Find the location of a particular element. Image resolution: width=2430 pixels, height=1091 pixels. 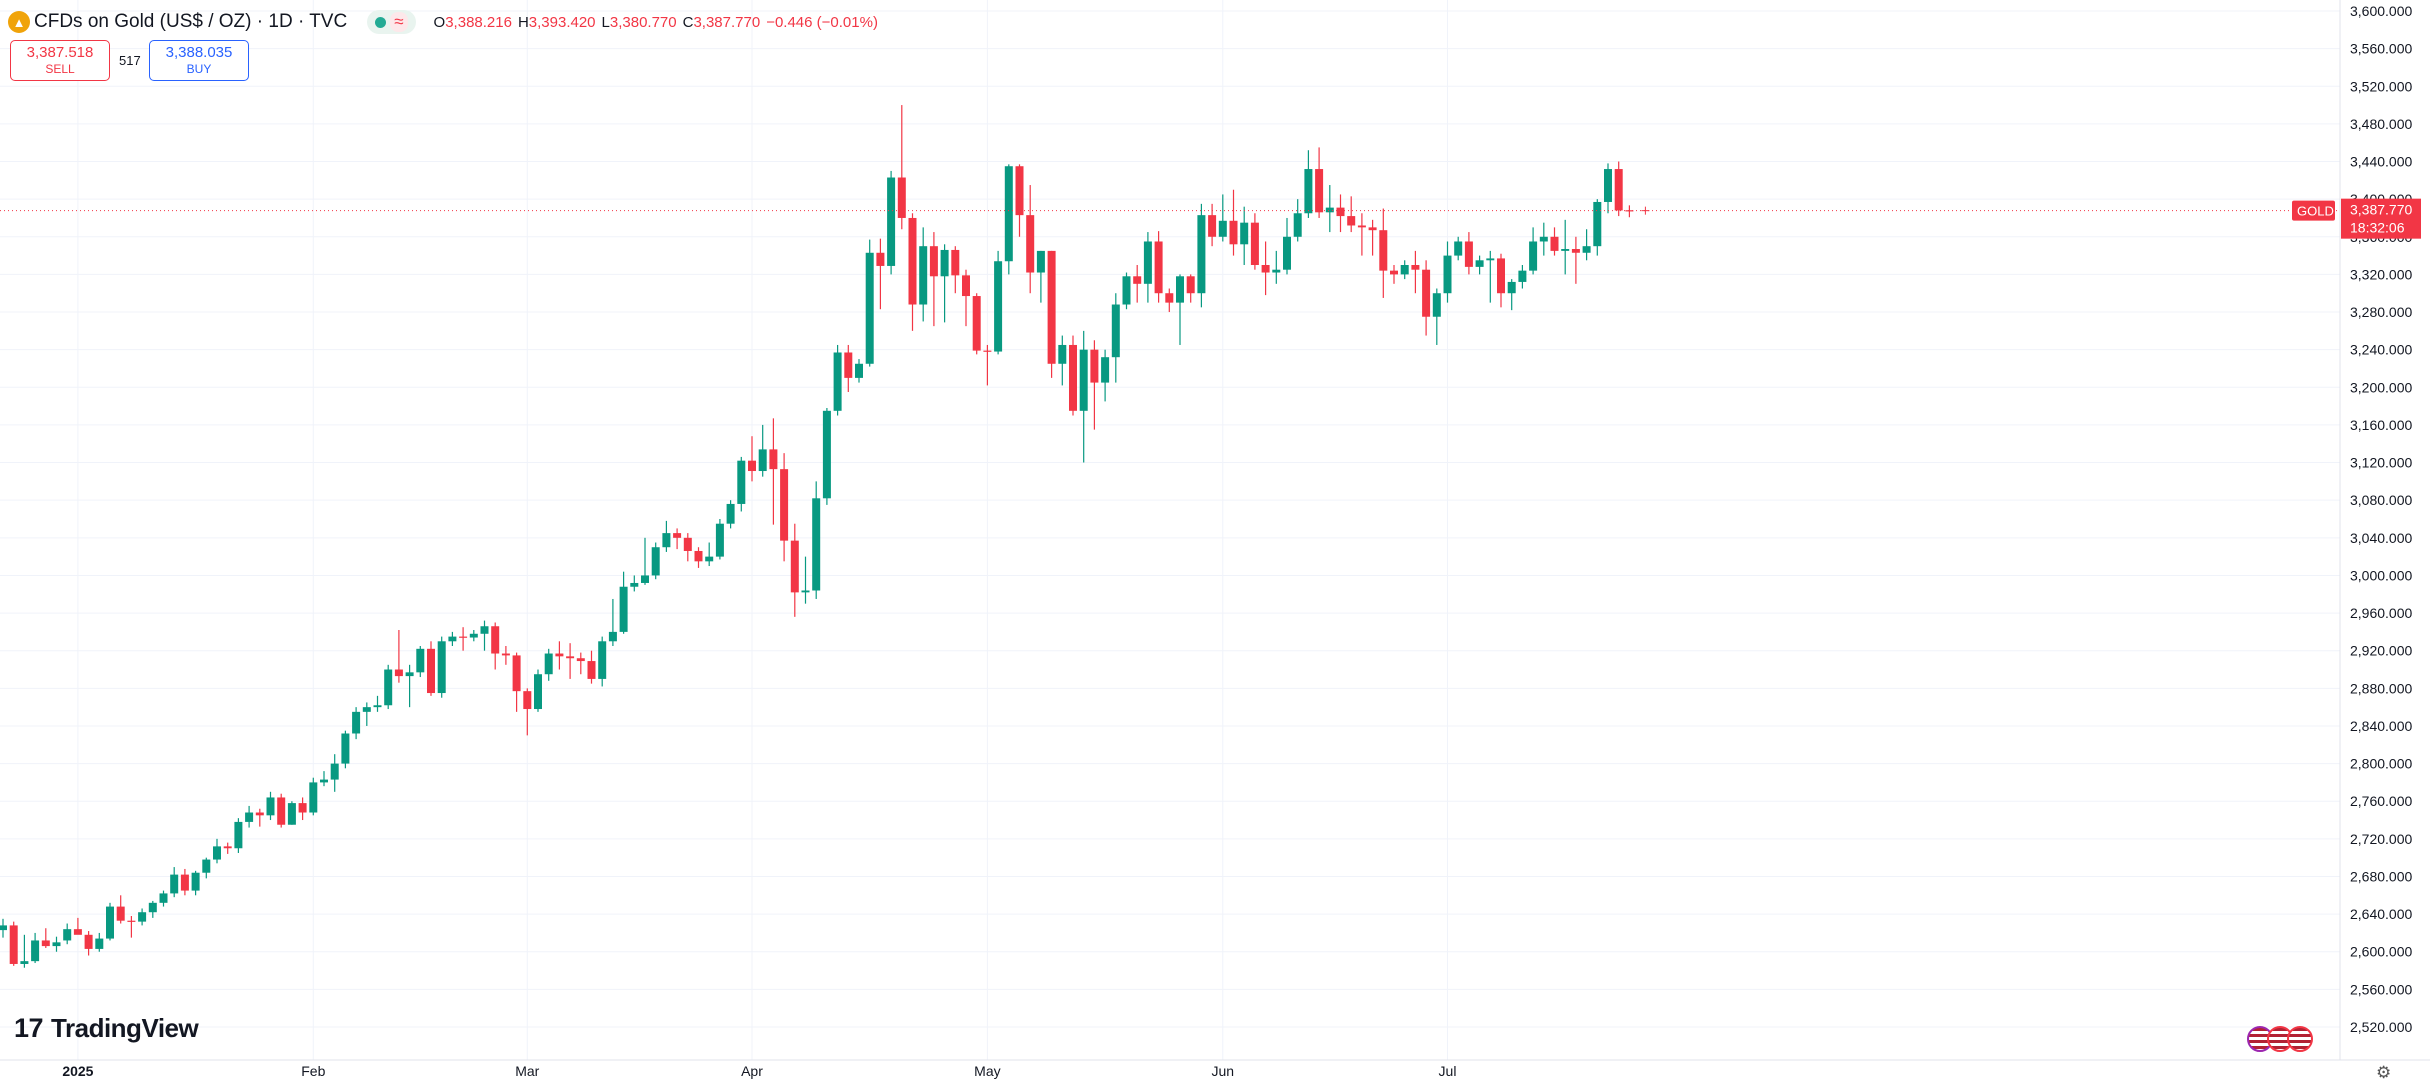

buy-button: 3,388.035 BUY is located at coordinates (199, 60).